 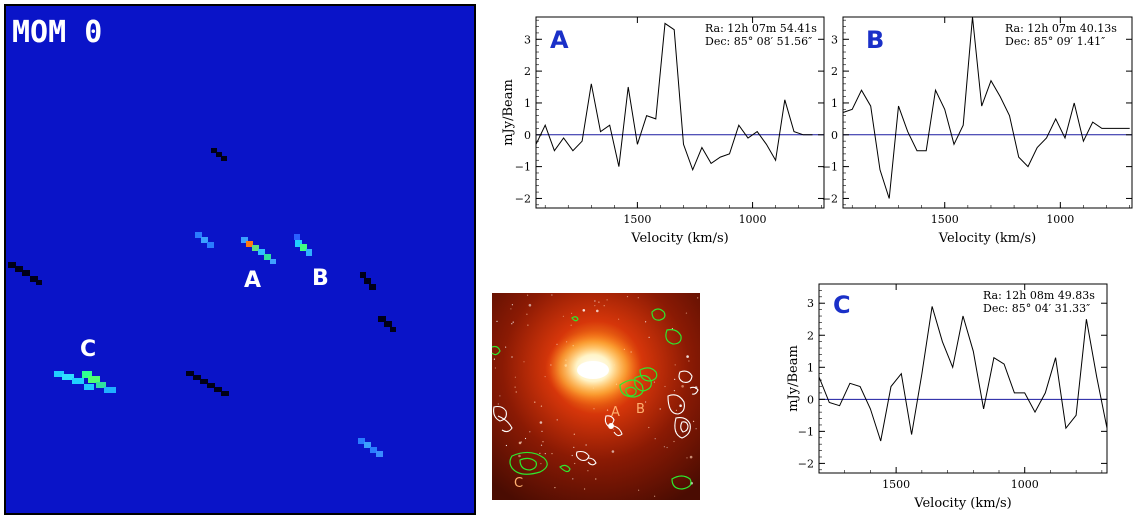 What do you see at coordinates (258, 250) in the screenshot?
I see `emission-blob-A` at bounding box center [258, 250].